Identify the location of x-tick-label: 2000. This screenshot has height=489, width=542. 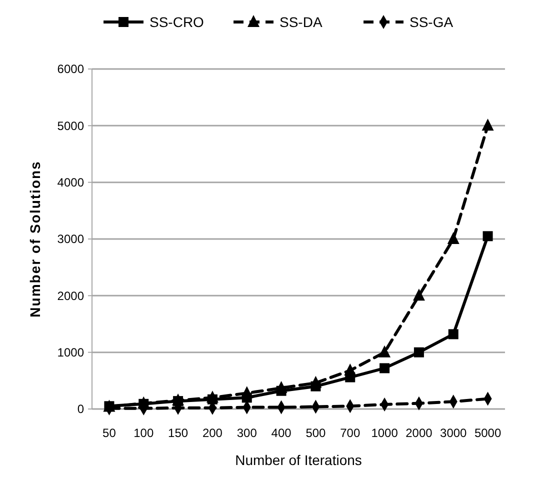
(419, 433).